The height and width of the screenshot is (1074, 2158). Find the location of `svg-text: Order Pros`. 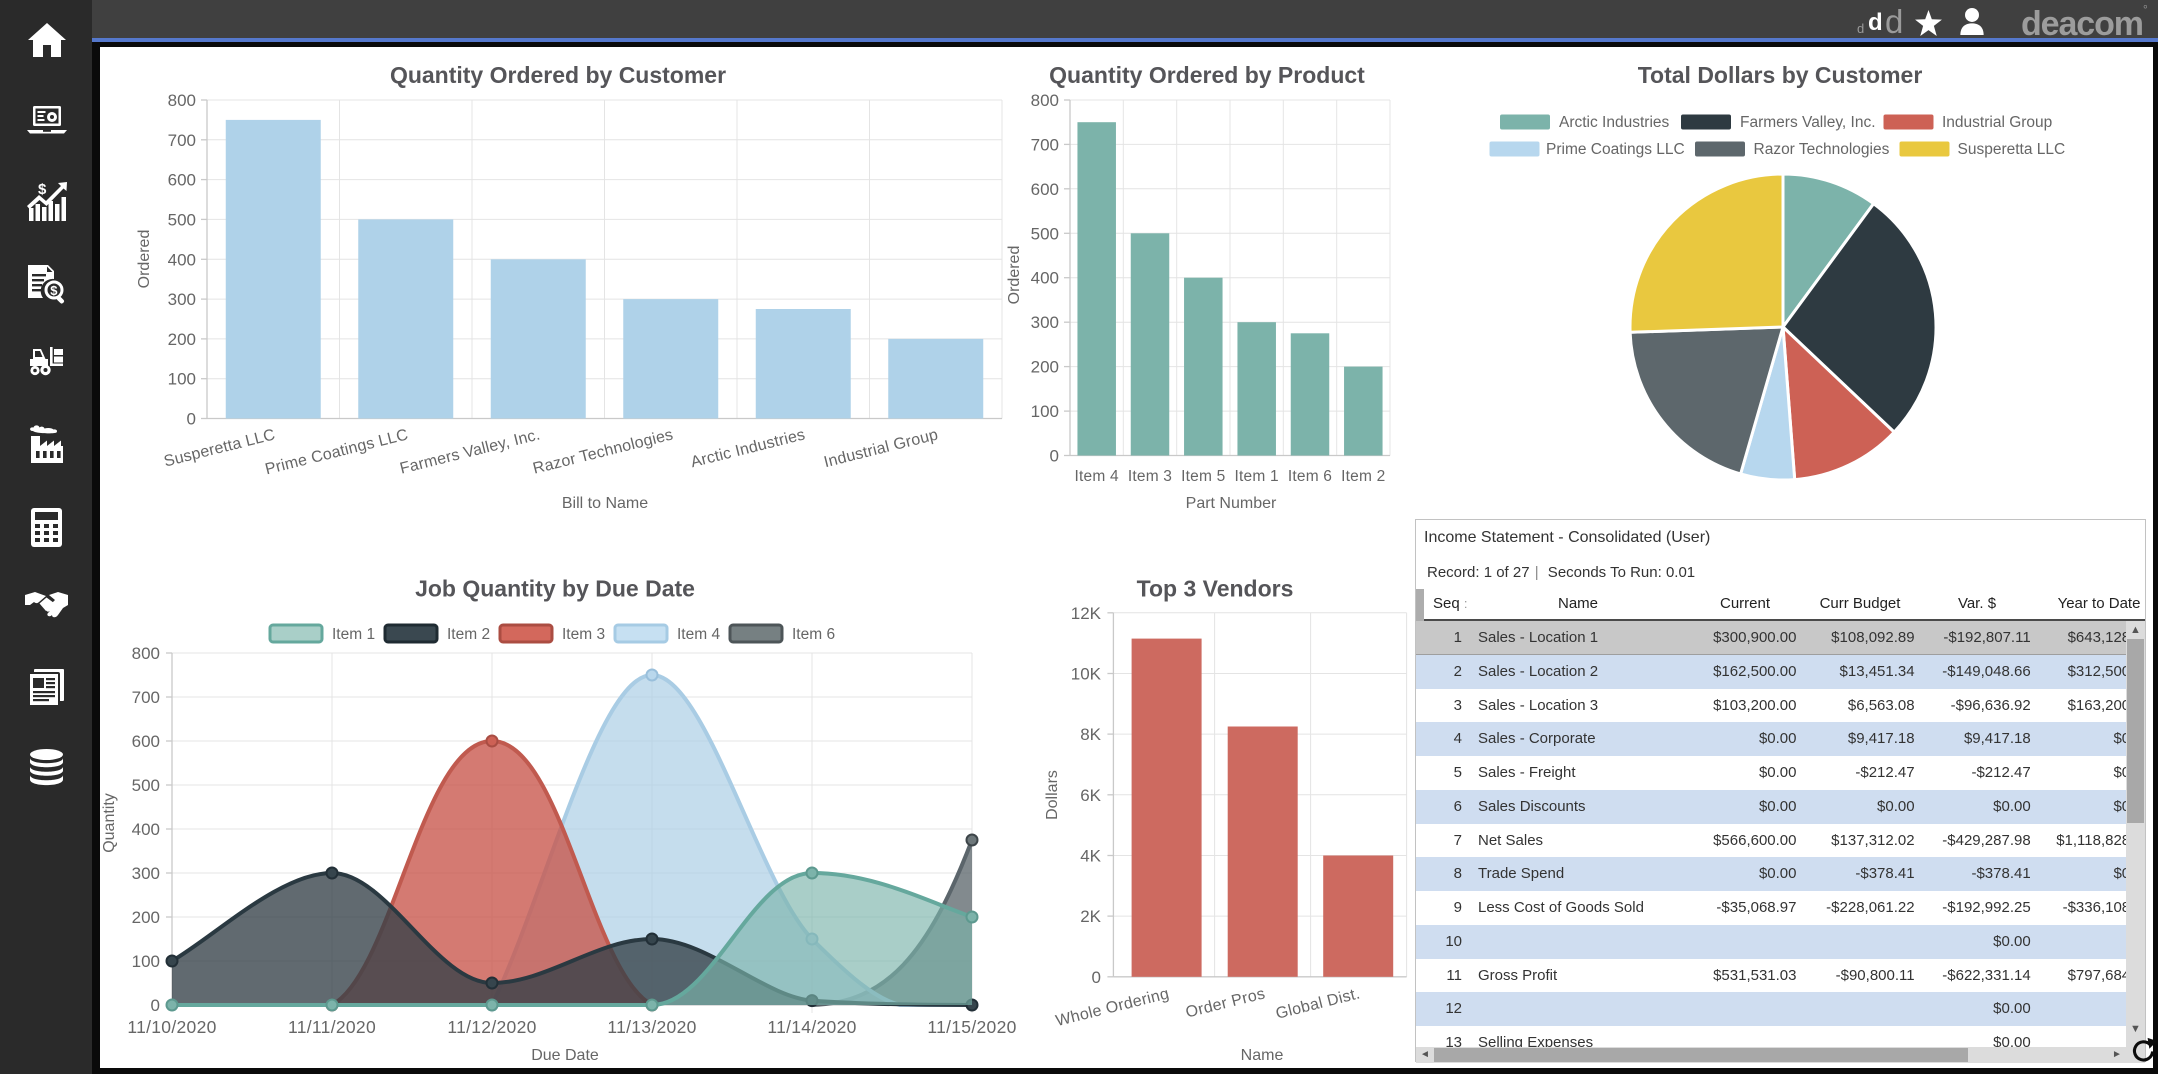

svg-text: Order Pros is located at coordinates (1225, 1003).